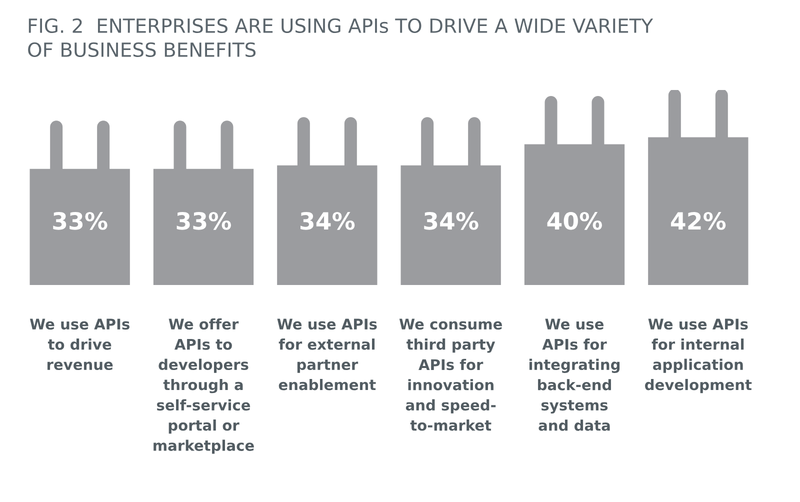  Describe the element at coordinates (341, 38) in the screenshot. I see `chart-title: FIG. 2 ENTERPRISES ARE USING APIs TO DRIVE A WIDE VARIETY OF BUSINESS BENEFITS` at that location.